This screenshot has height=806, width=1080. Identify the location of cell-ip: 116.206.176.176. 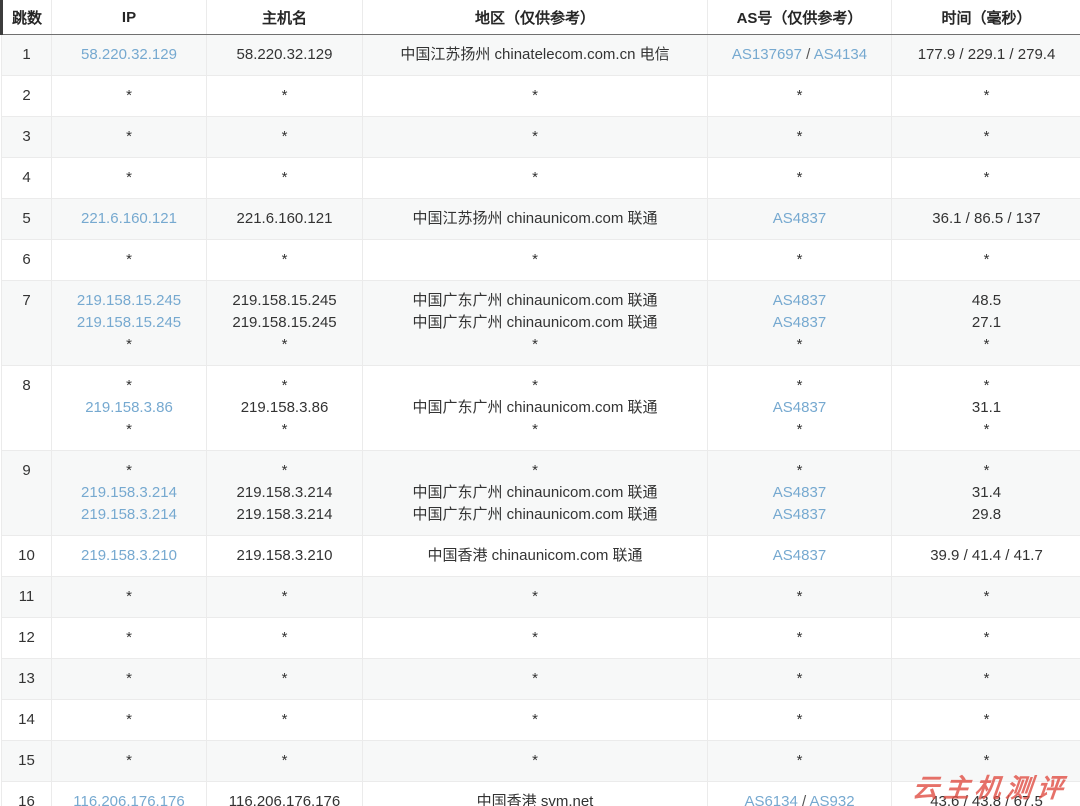
(129, 793).